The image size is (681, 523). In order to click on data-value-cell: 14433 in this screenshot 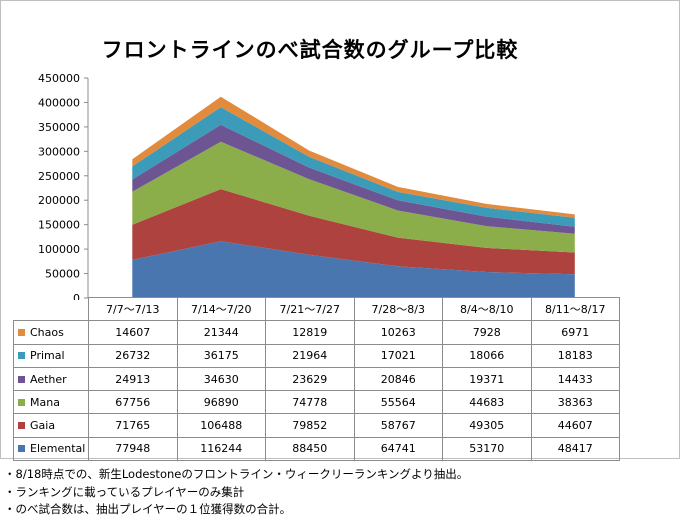, I will do `click(575, 379)`.